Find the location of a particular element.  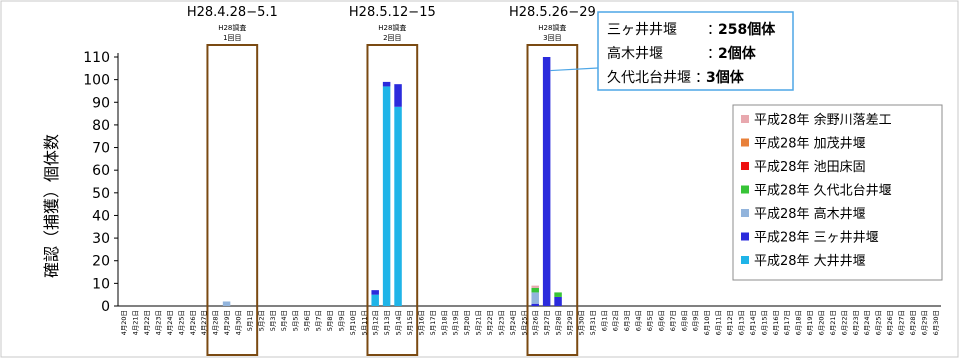

x-tick-label: 6月19日 is located at coordinates (810, 322).